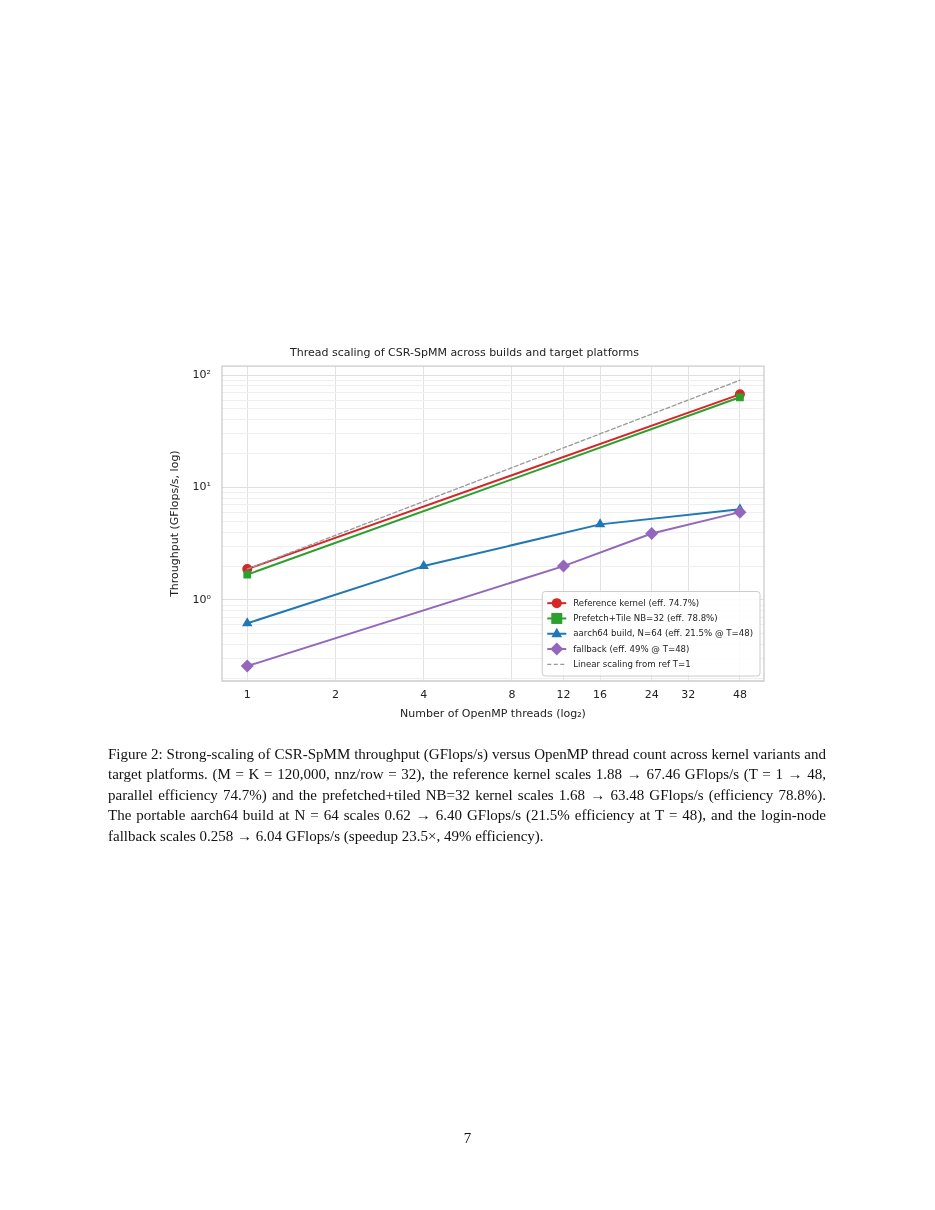 The width and height of the screenshot is (935, 1210). I want to click on legend-label: Reference kernel (eff. 74.7%), so click(636, 602).